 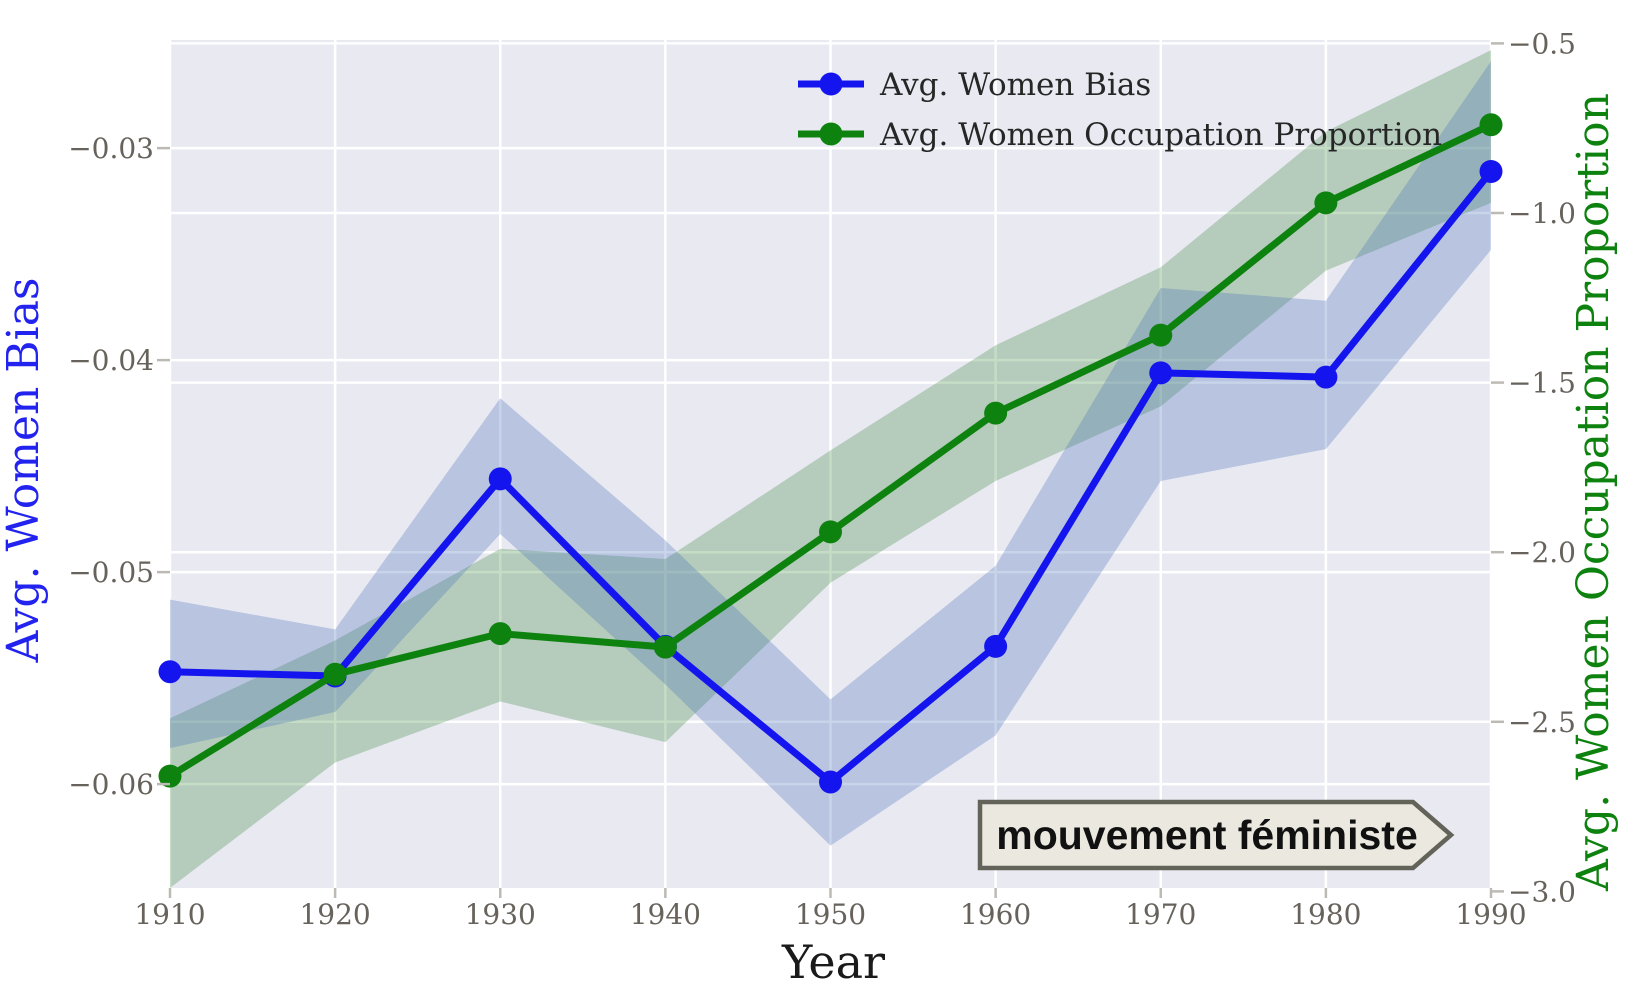 I want to click on x-axis-label: Year, so click(x=833, y=962).